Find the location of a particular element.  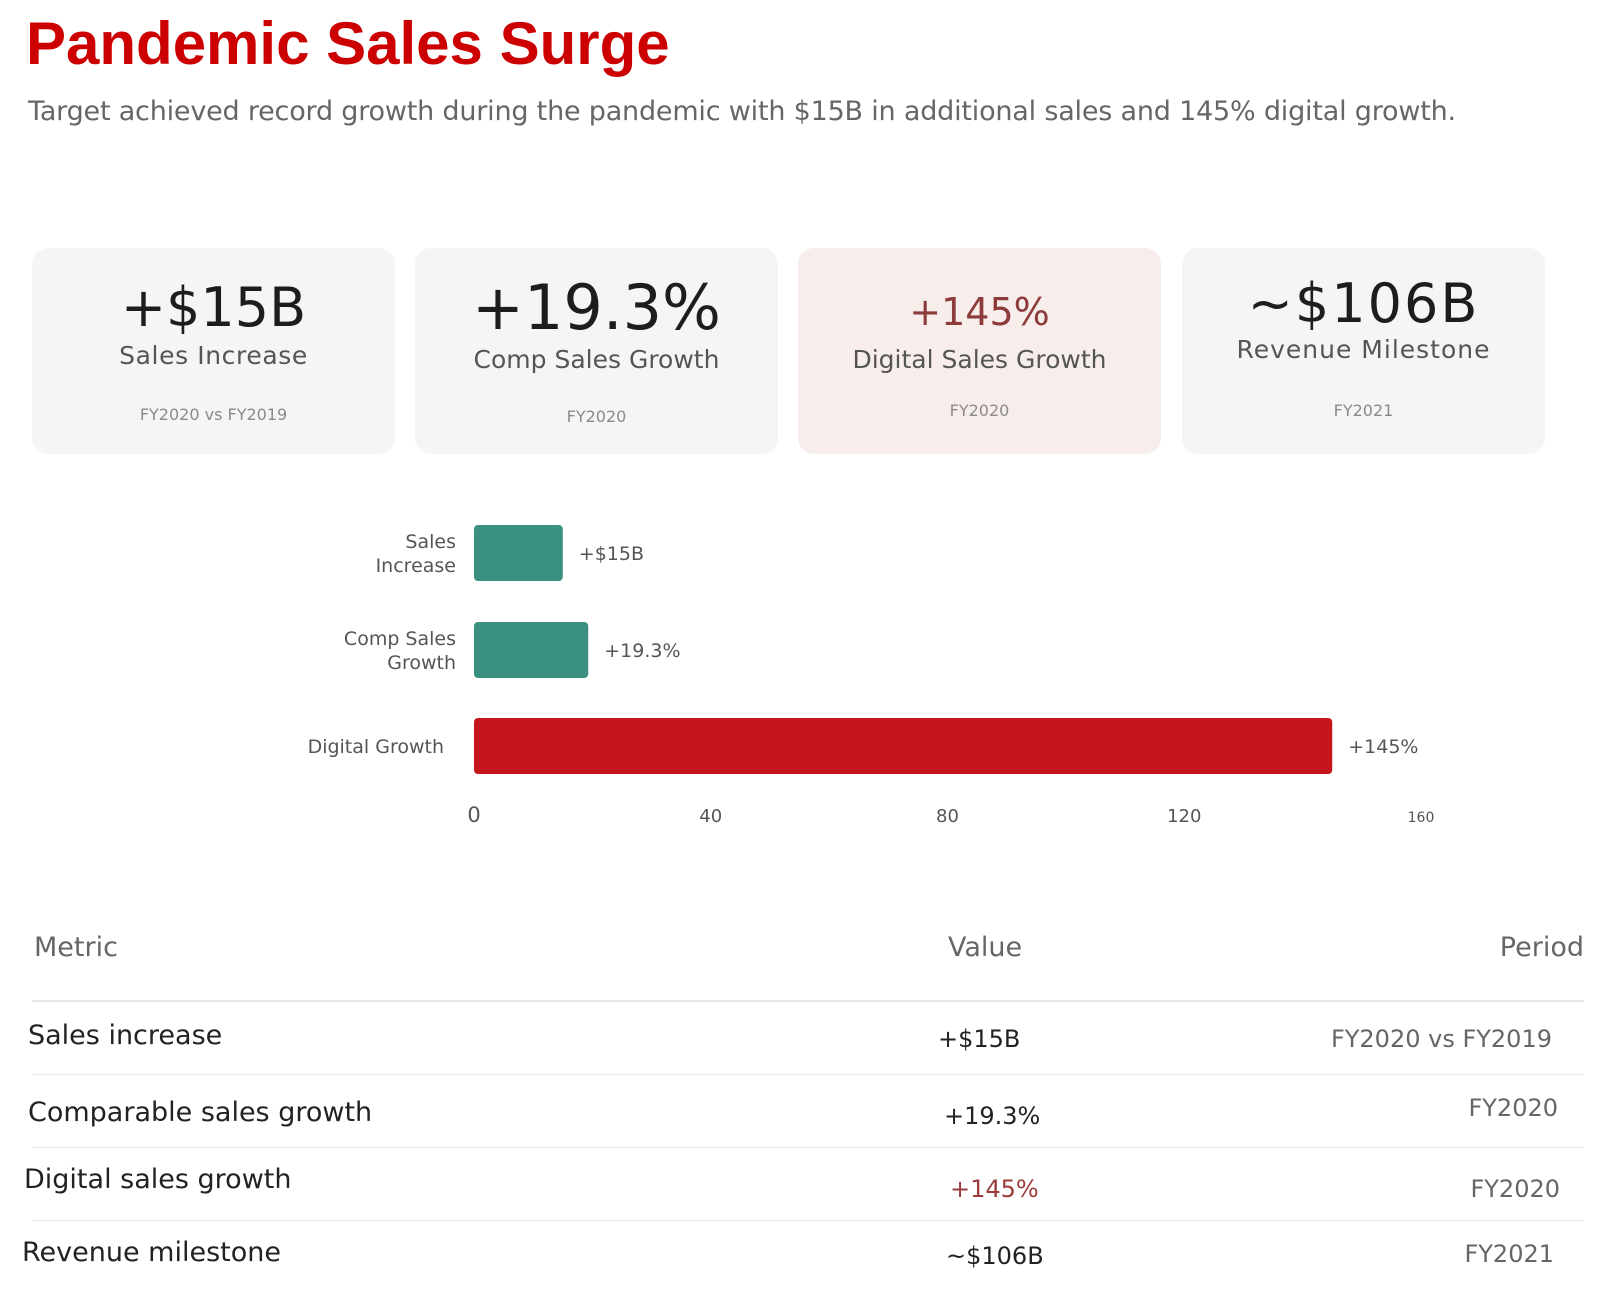

kpi-period: FY2020 vs FY2019 is located at coordinates (213, 414).